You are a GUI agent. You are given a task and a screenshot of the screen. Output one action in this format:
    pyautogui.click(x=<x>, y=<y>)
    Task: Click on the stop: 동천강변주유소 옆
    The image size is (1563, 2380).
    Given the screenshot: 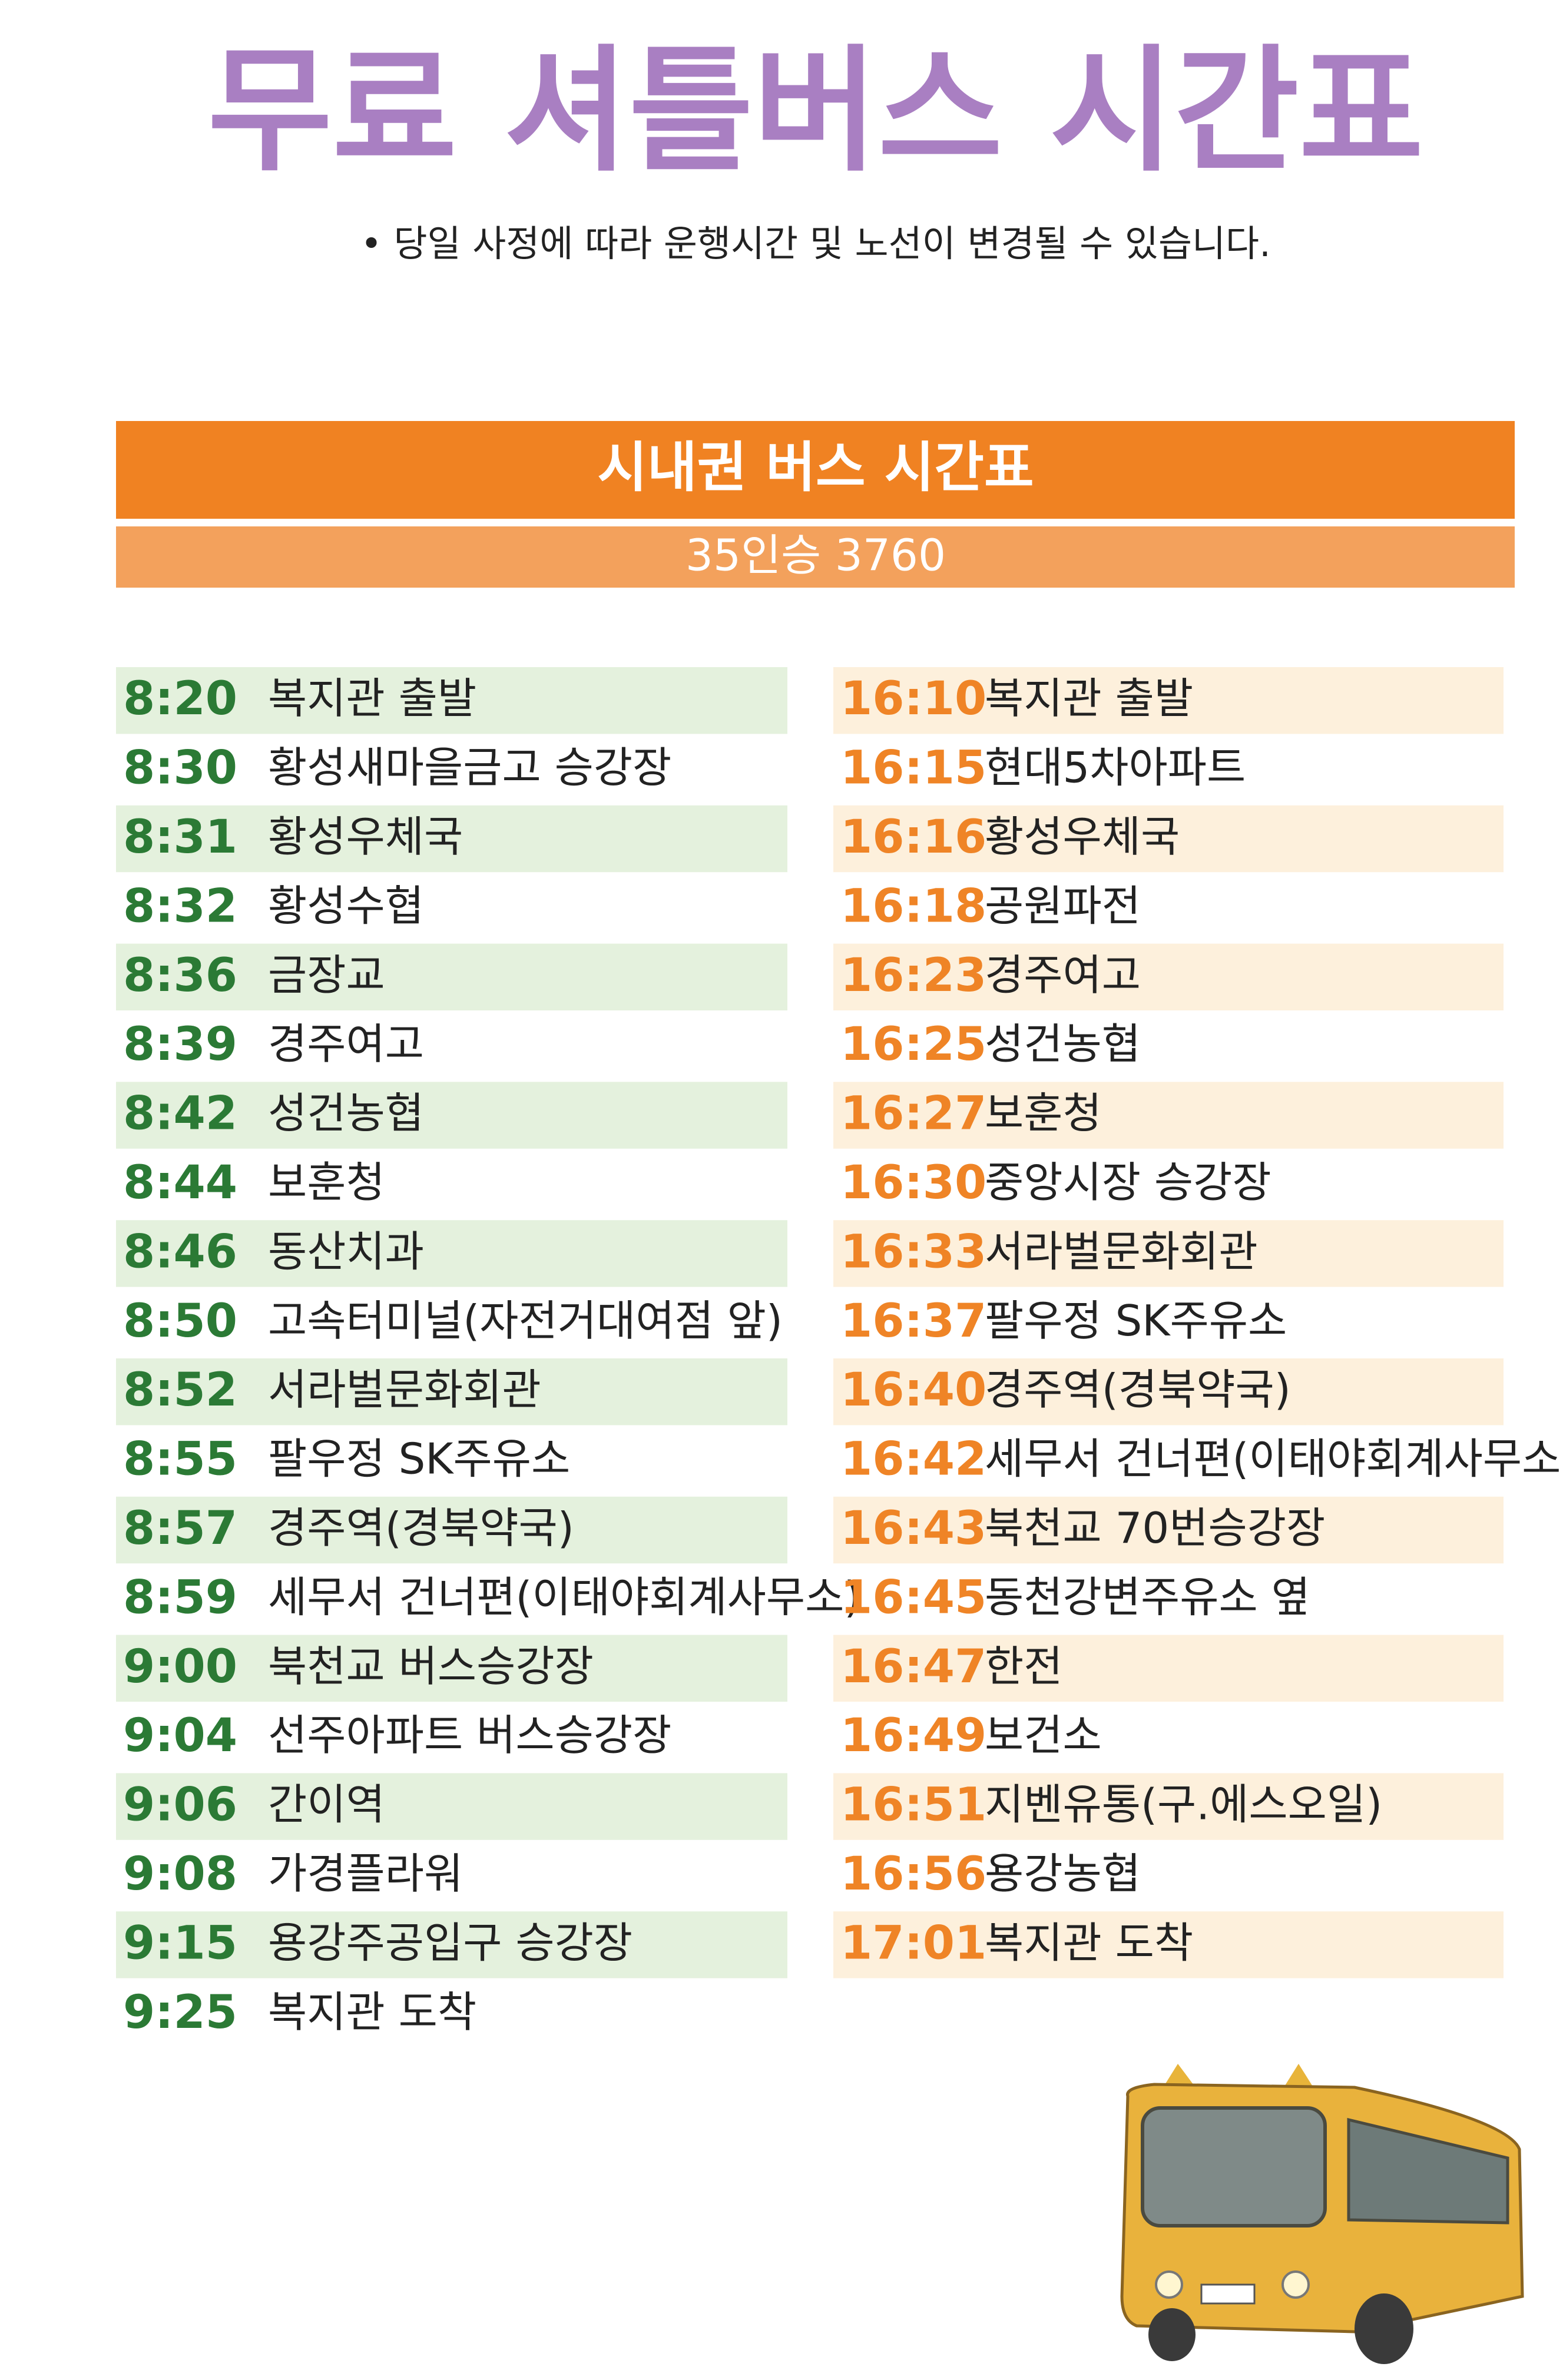 What is the action you would take?
    pyautogui.click(x=1147, y=1597)
    